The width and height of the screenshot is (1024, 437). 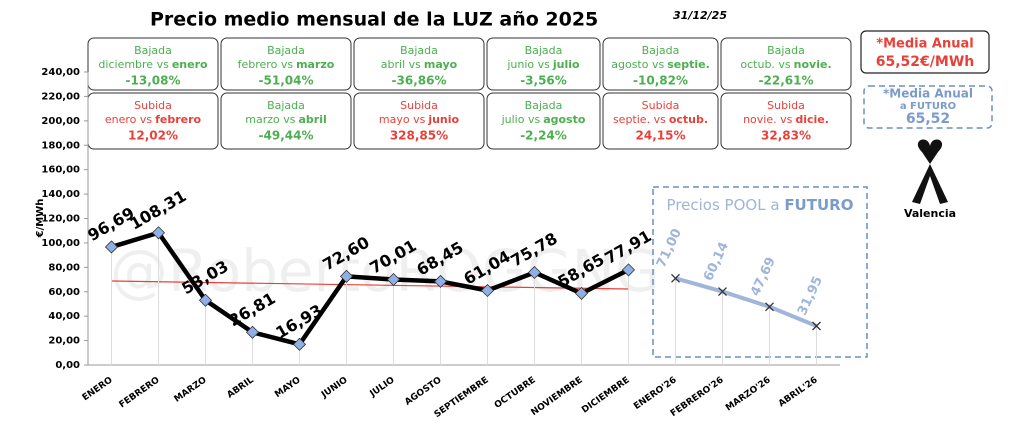 I want to click on annotation-compare: diciembre vs enero, so click(x=153, y=64).